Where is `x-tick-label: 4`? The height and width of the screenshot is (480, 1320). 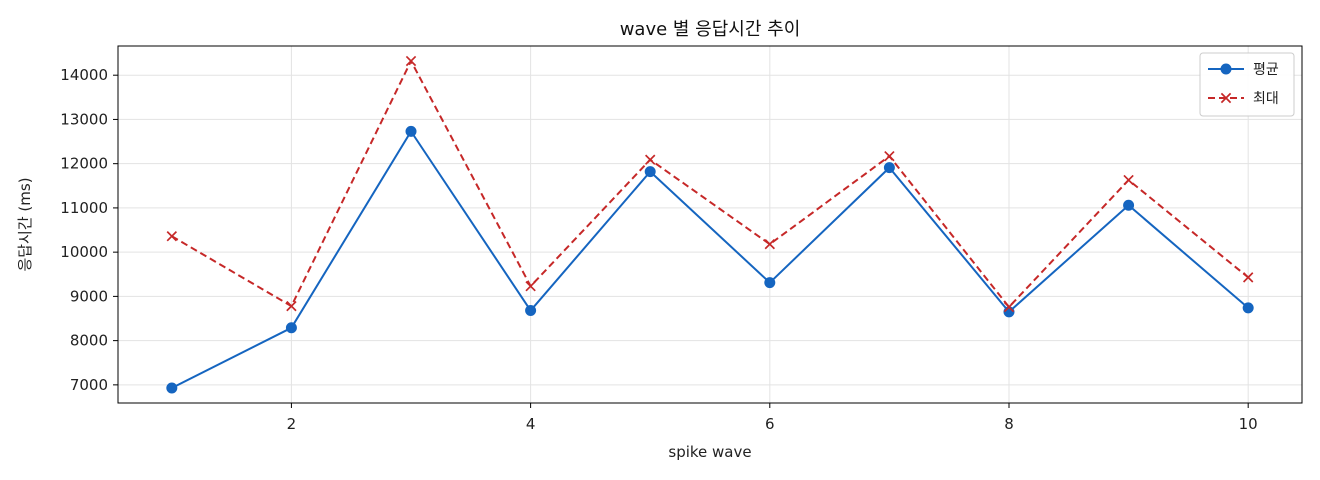
x-tick-label: 4 is located at coordinates (531, 424).